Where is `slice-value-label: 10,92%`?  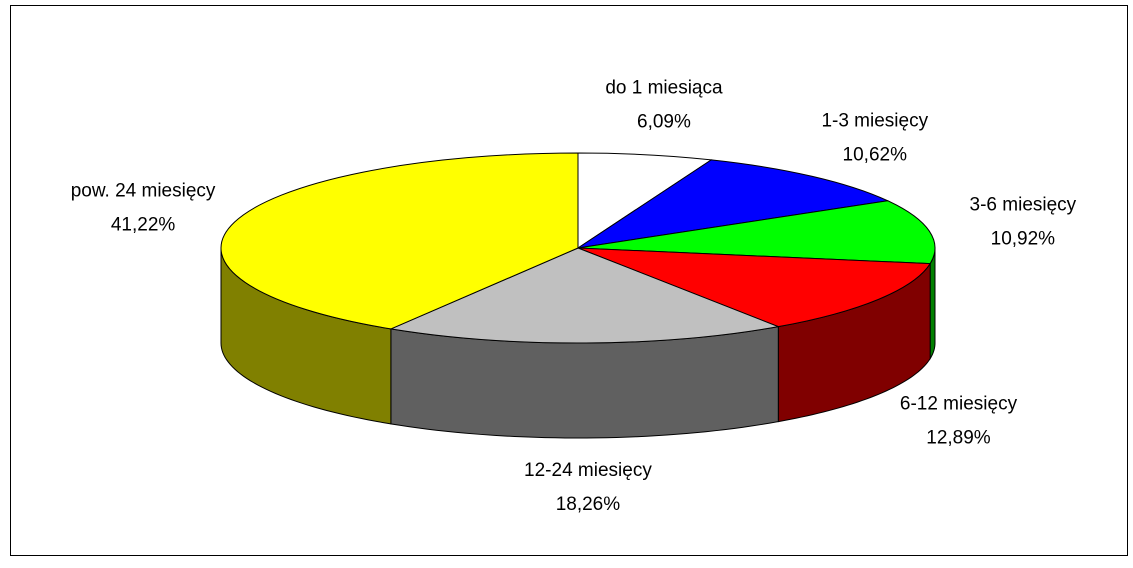 slice-value-label: 10,92% is located at coordinates (1023, 238).